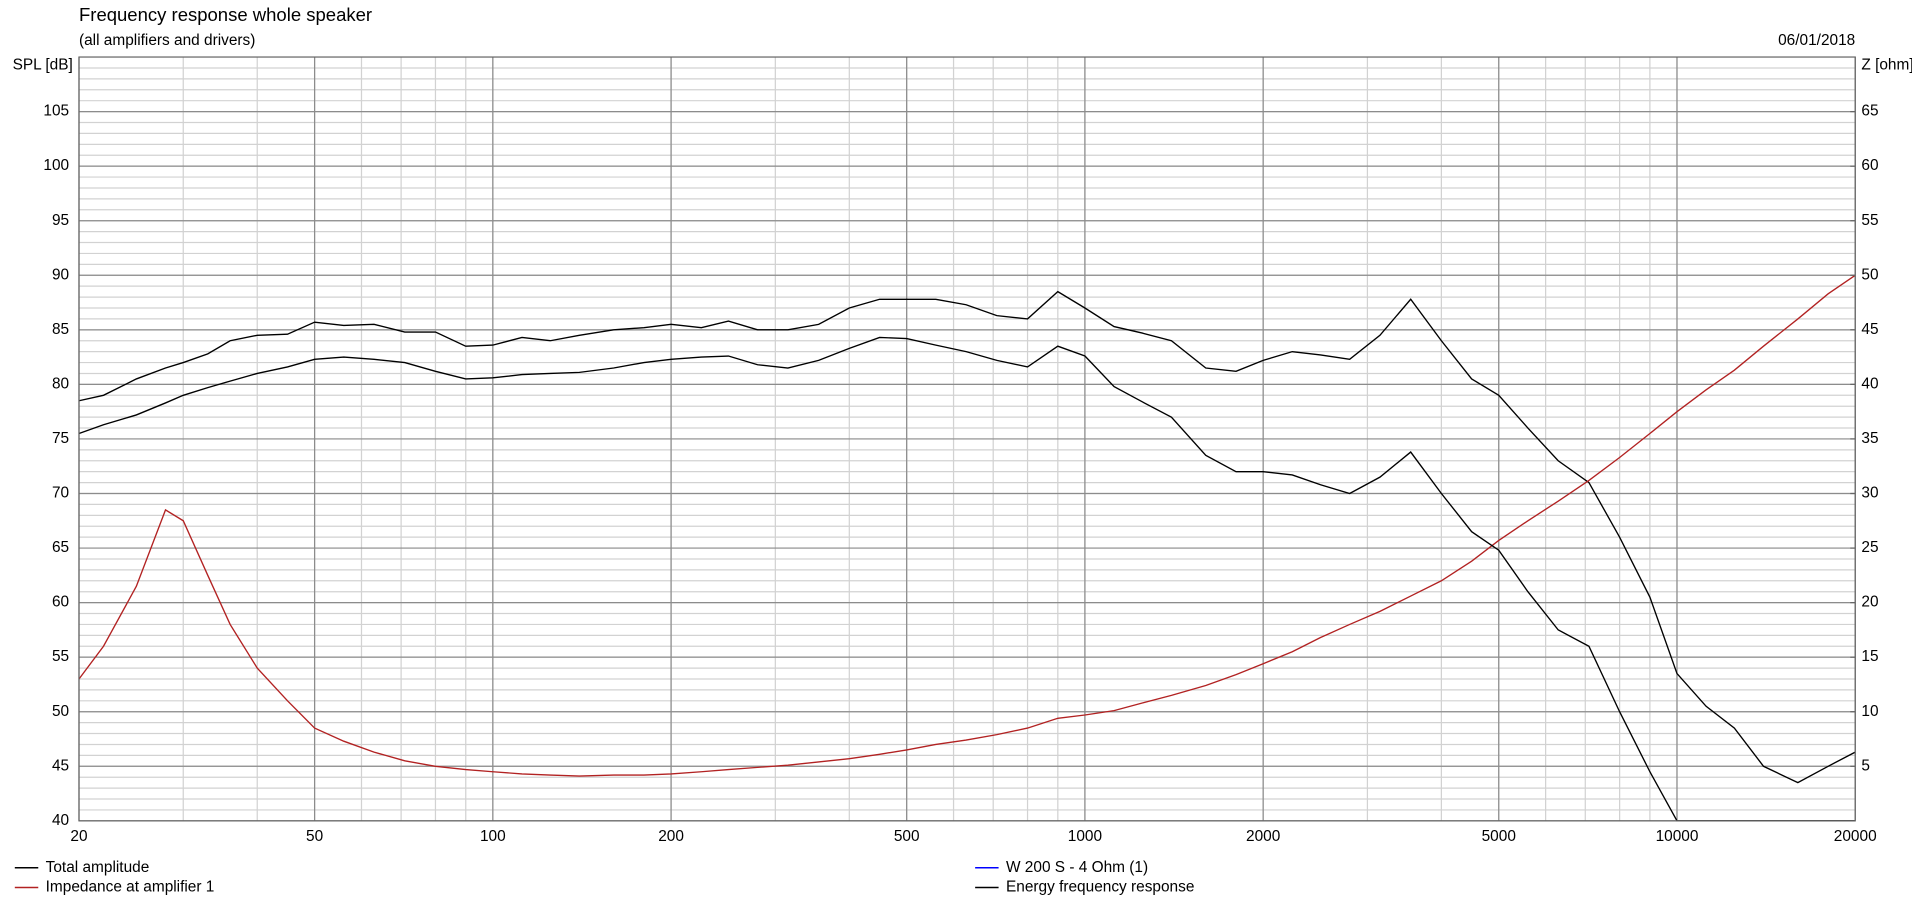  Describe the element at coordinates (1677, 836) in the screenshot. I see `x-tick-label: 10000` at that location.